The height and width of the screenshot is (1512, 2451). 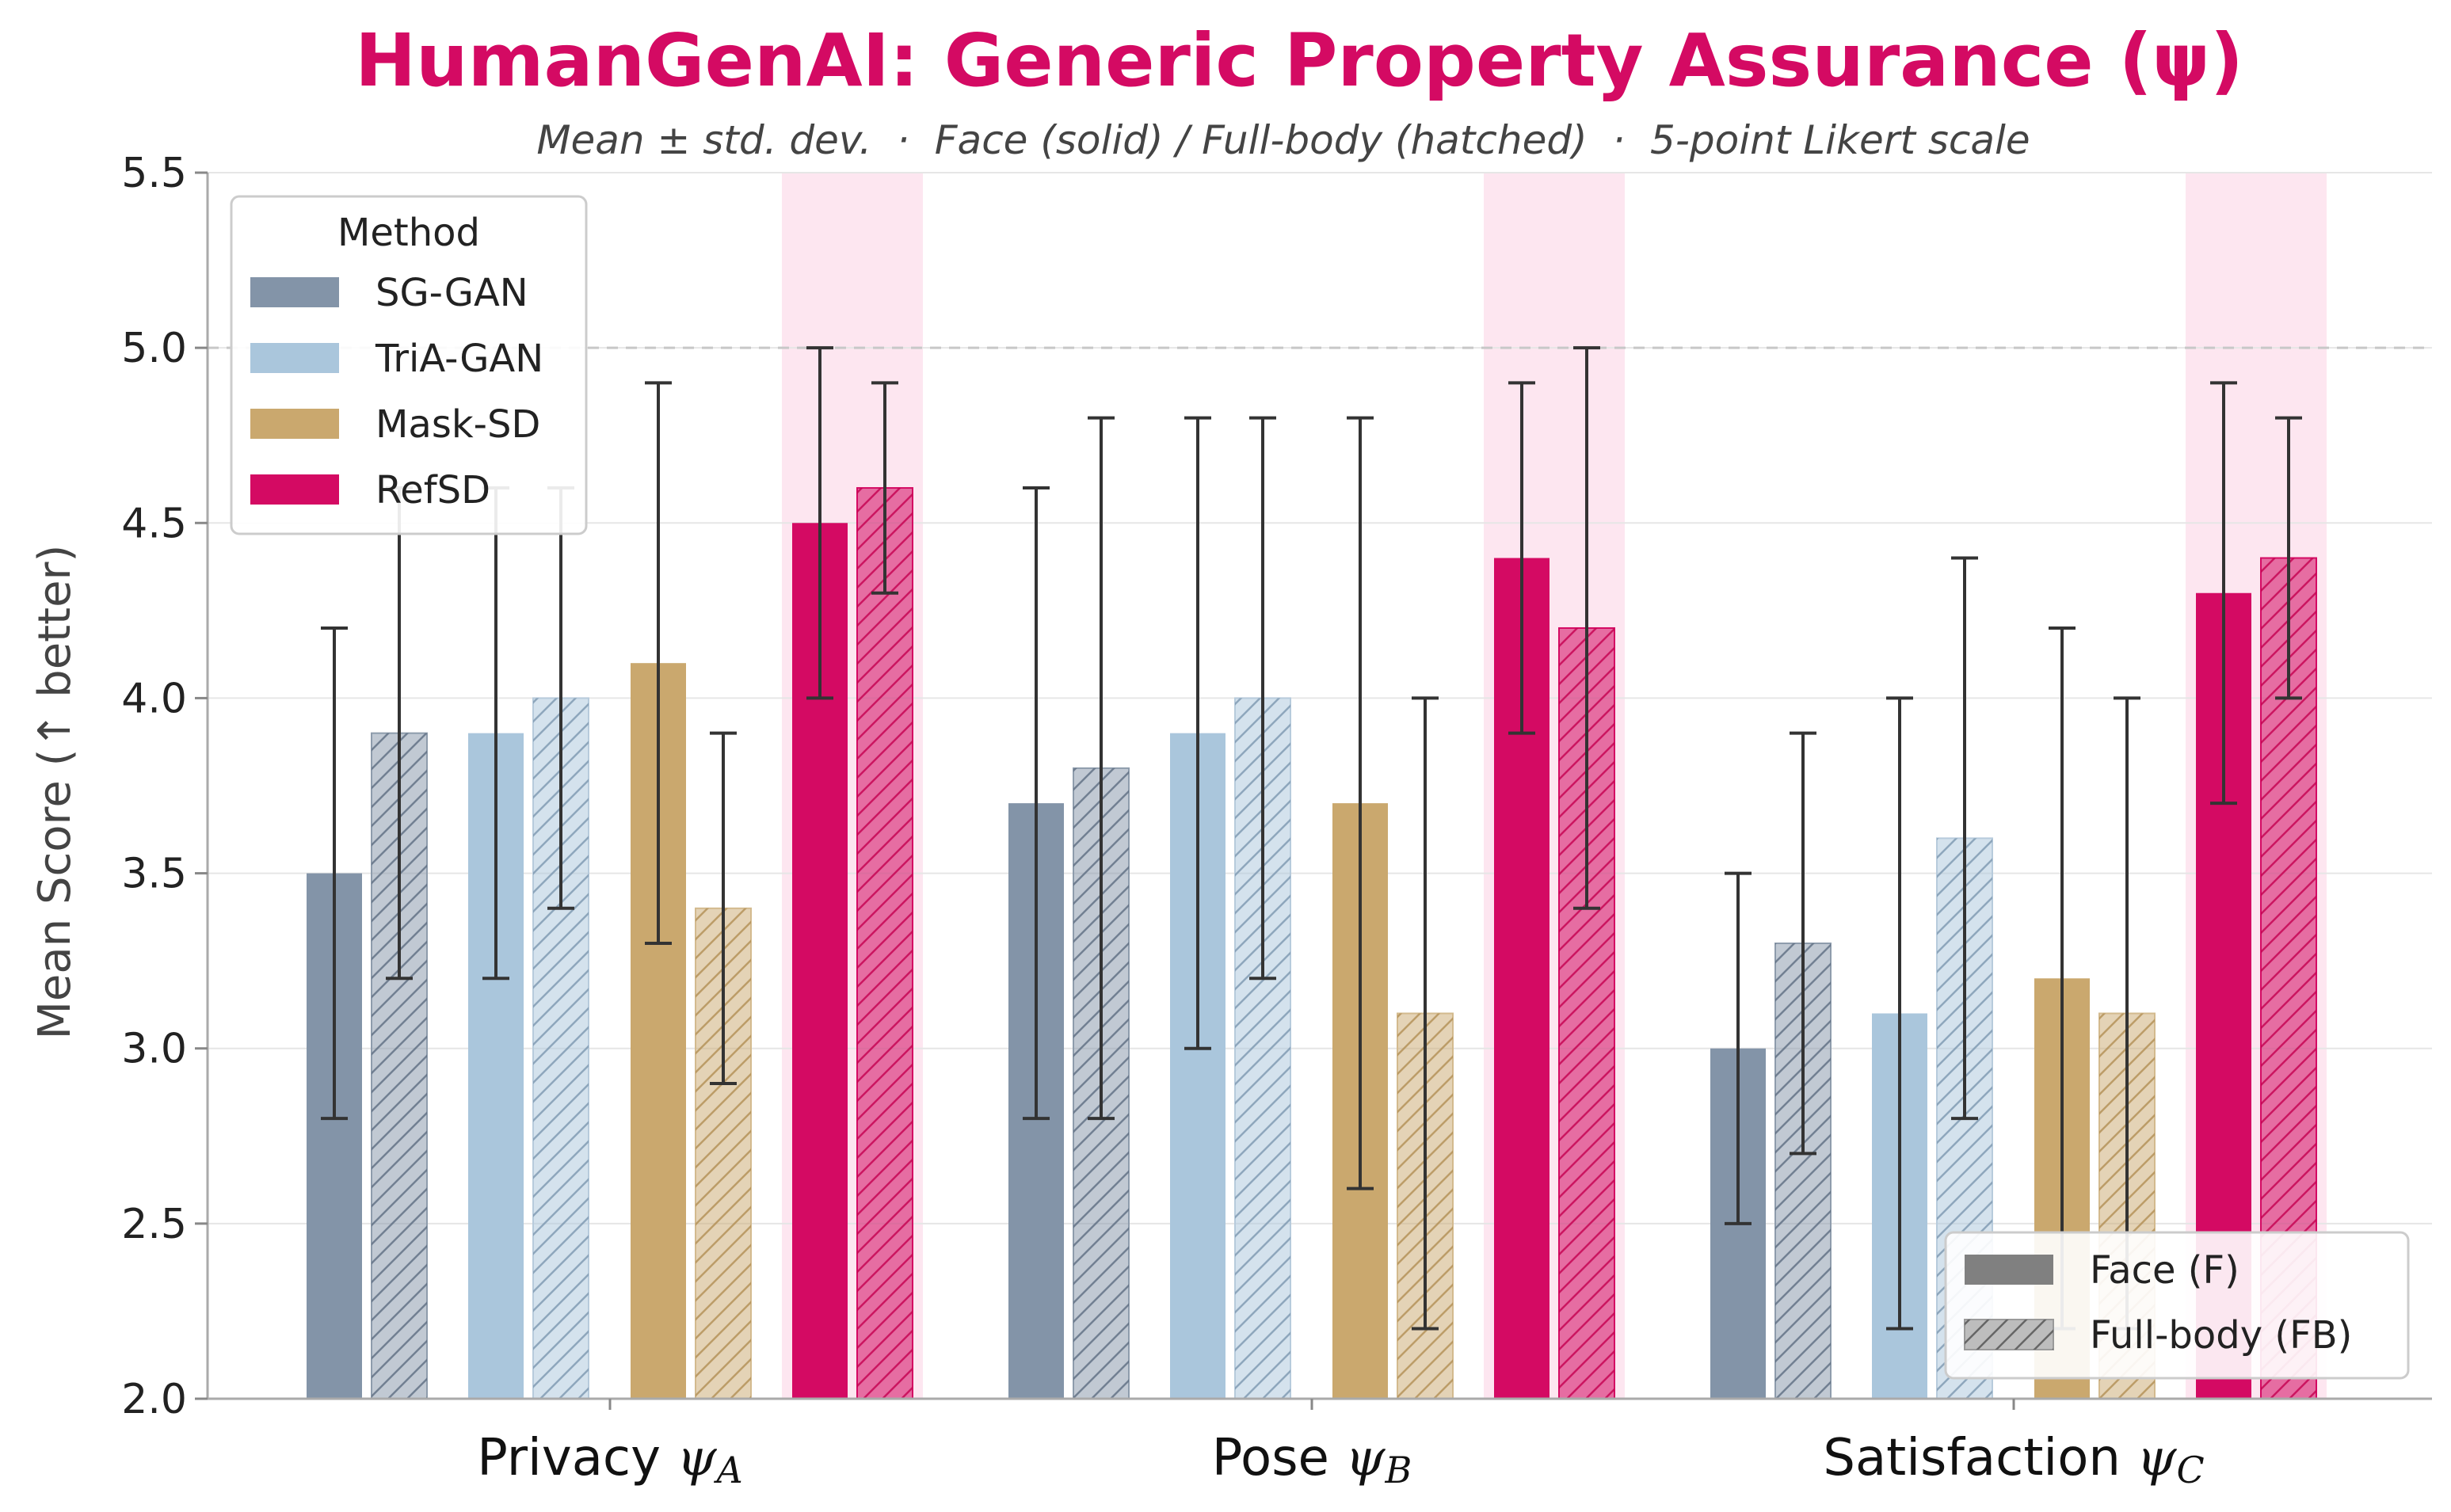 I want to click on legend-label-sg-gan: SG-GAN, so click(x=451, y=293).